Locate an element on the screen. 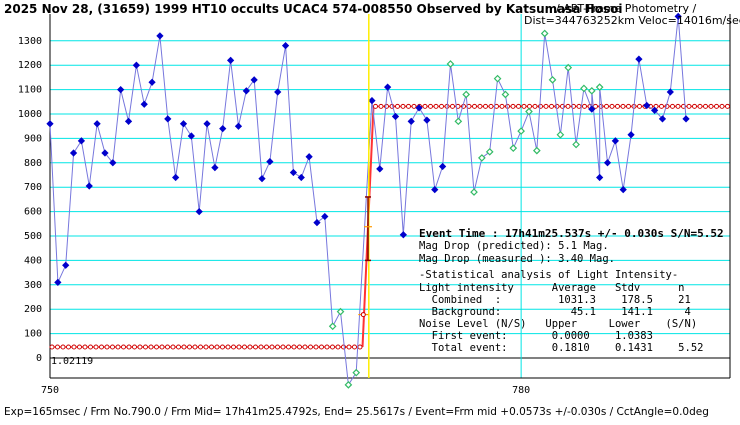  y-tick-label: 1300 is located at coordinates (30, 41).